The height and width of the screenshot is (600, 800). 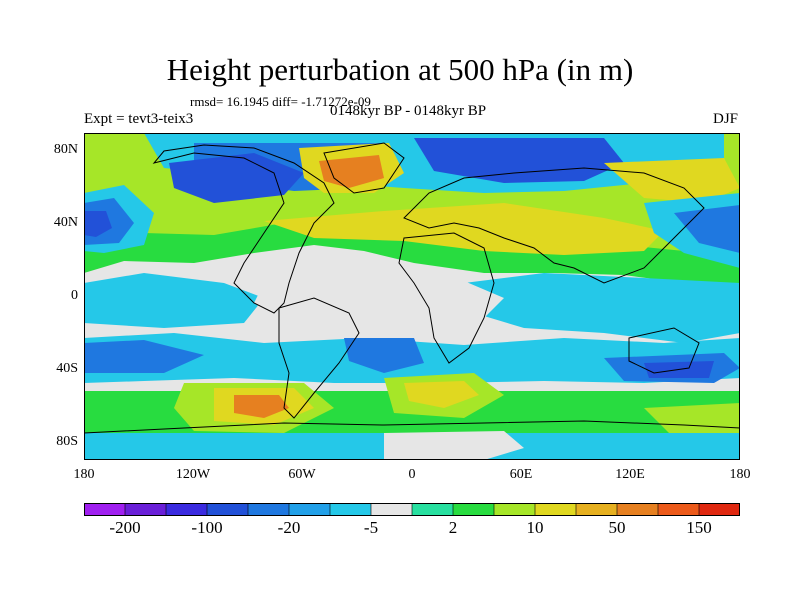 I want to click on eurasian-ridge, so click(x=464, y=229).